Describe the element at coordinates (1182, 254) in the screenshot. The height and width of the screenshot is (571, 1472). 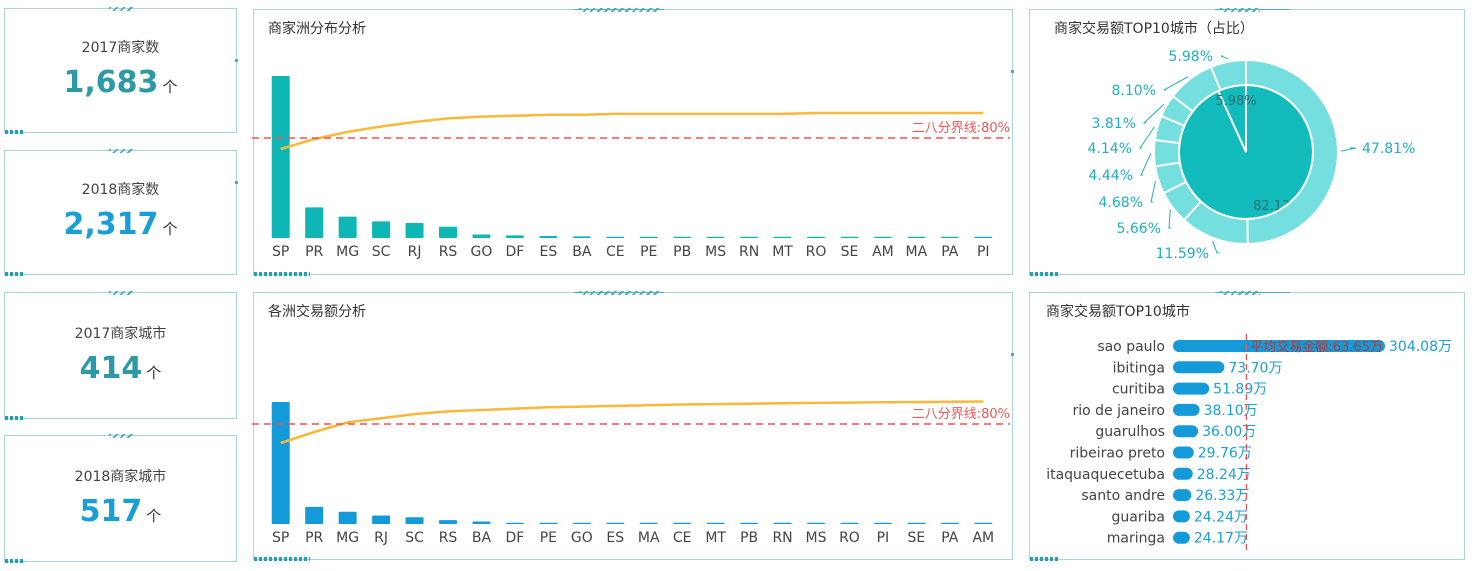
I see `outer-slice-label: 11.59%` at that location.